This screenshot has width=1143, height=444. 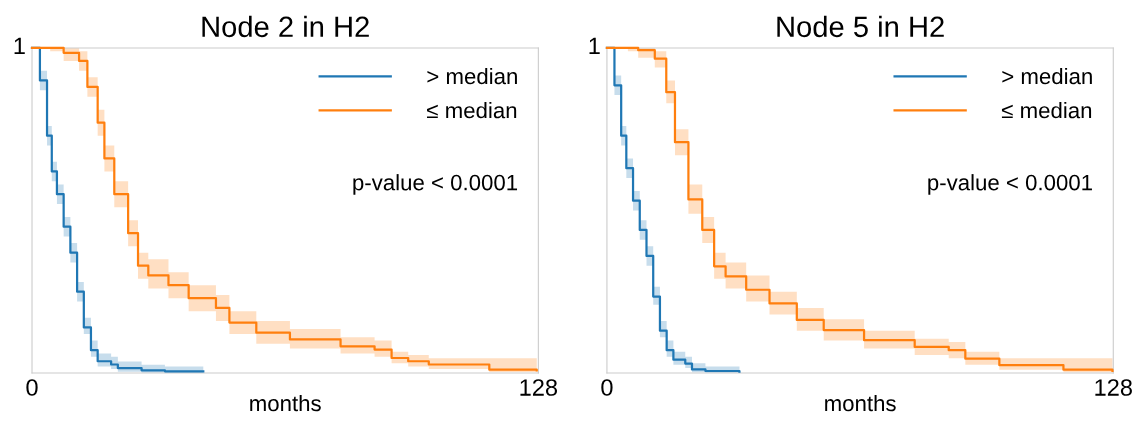 I want to click on chart-title: Node 2 in H2, so click(x=285, y=26).